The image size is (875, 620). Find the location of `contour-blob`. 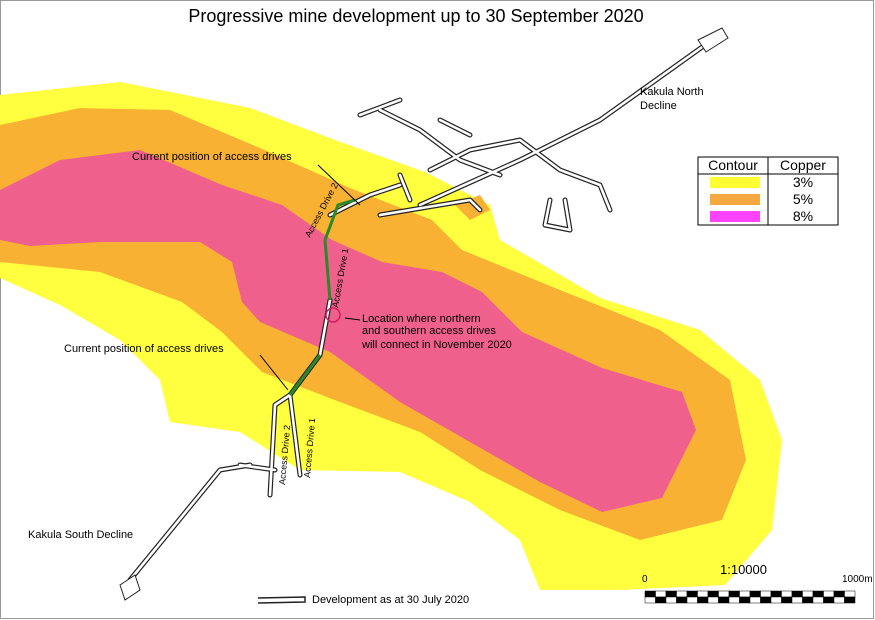

contour-blob is located at coordinates (472, 207).